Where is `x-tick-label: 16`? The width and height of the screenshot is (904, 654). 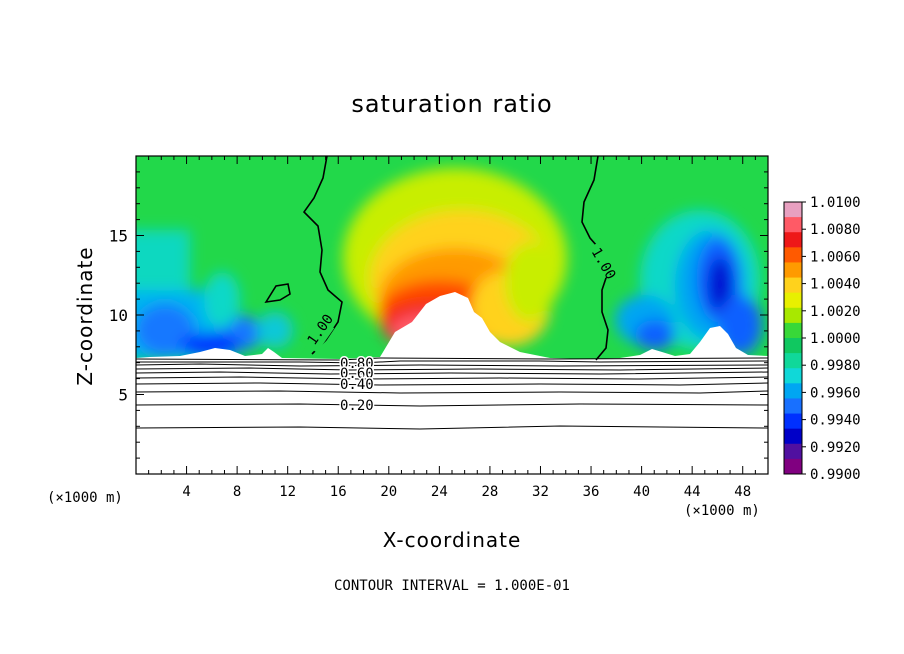
x-tick-label: 16 is located at coordinates (338, 492).